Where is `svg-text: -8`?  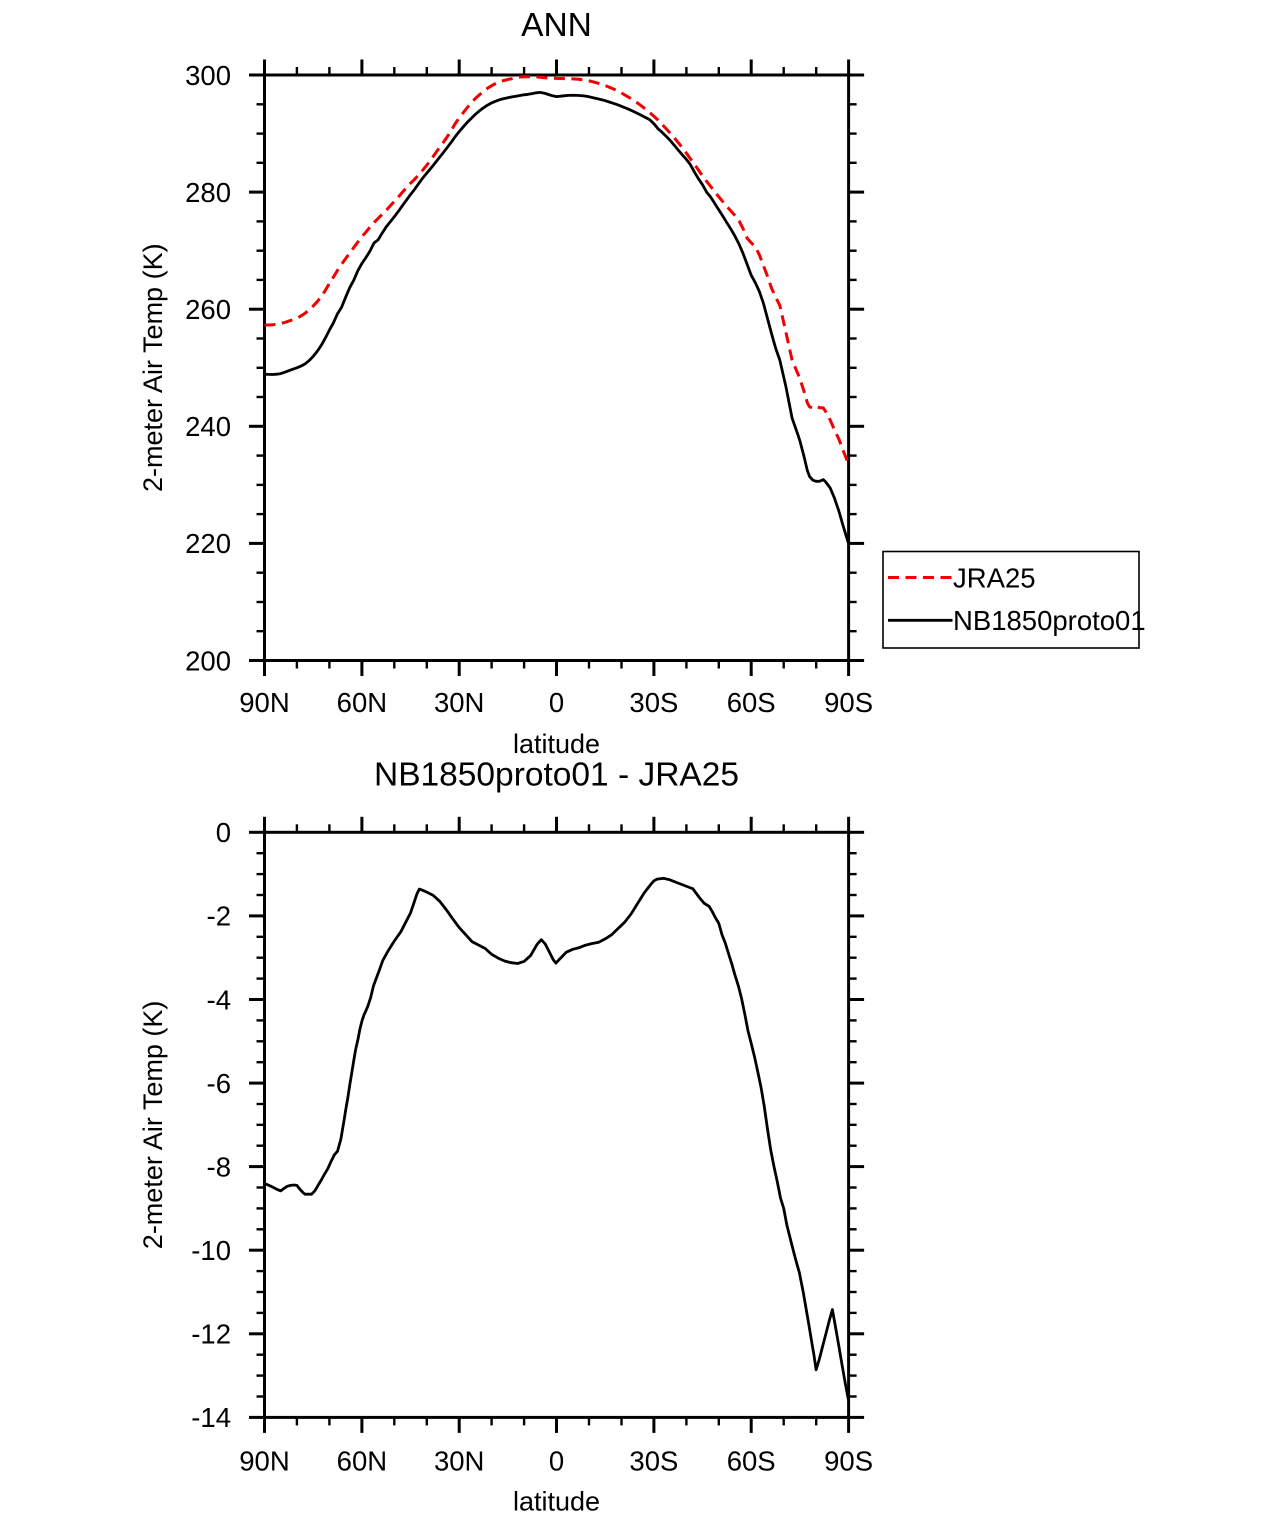
svg-text: -8 is located at coordinates (219, 1166).